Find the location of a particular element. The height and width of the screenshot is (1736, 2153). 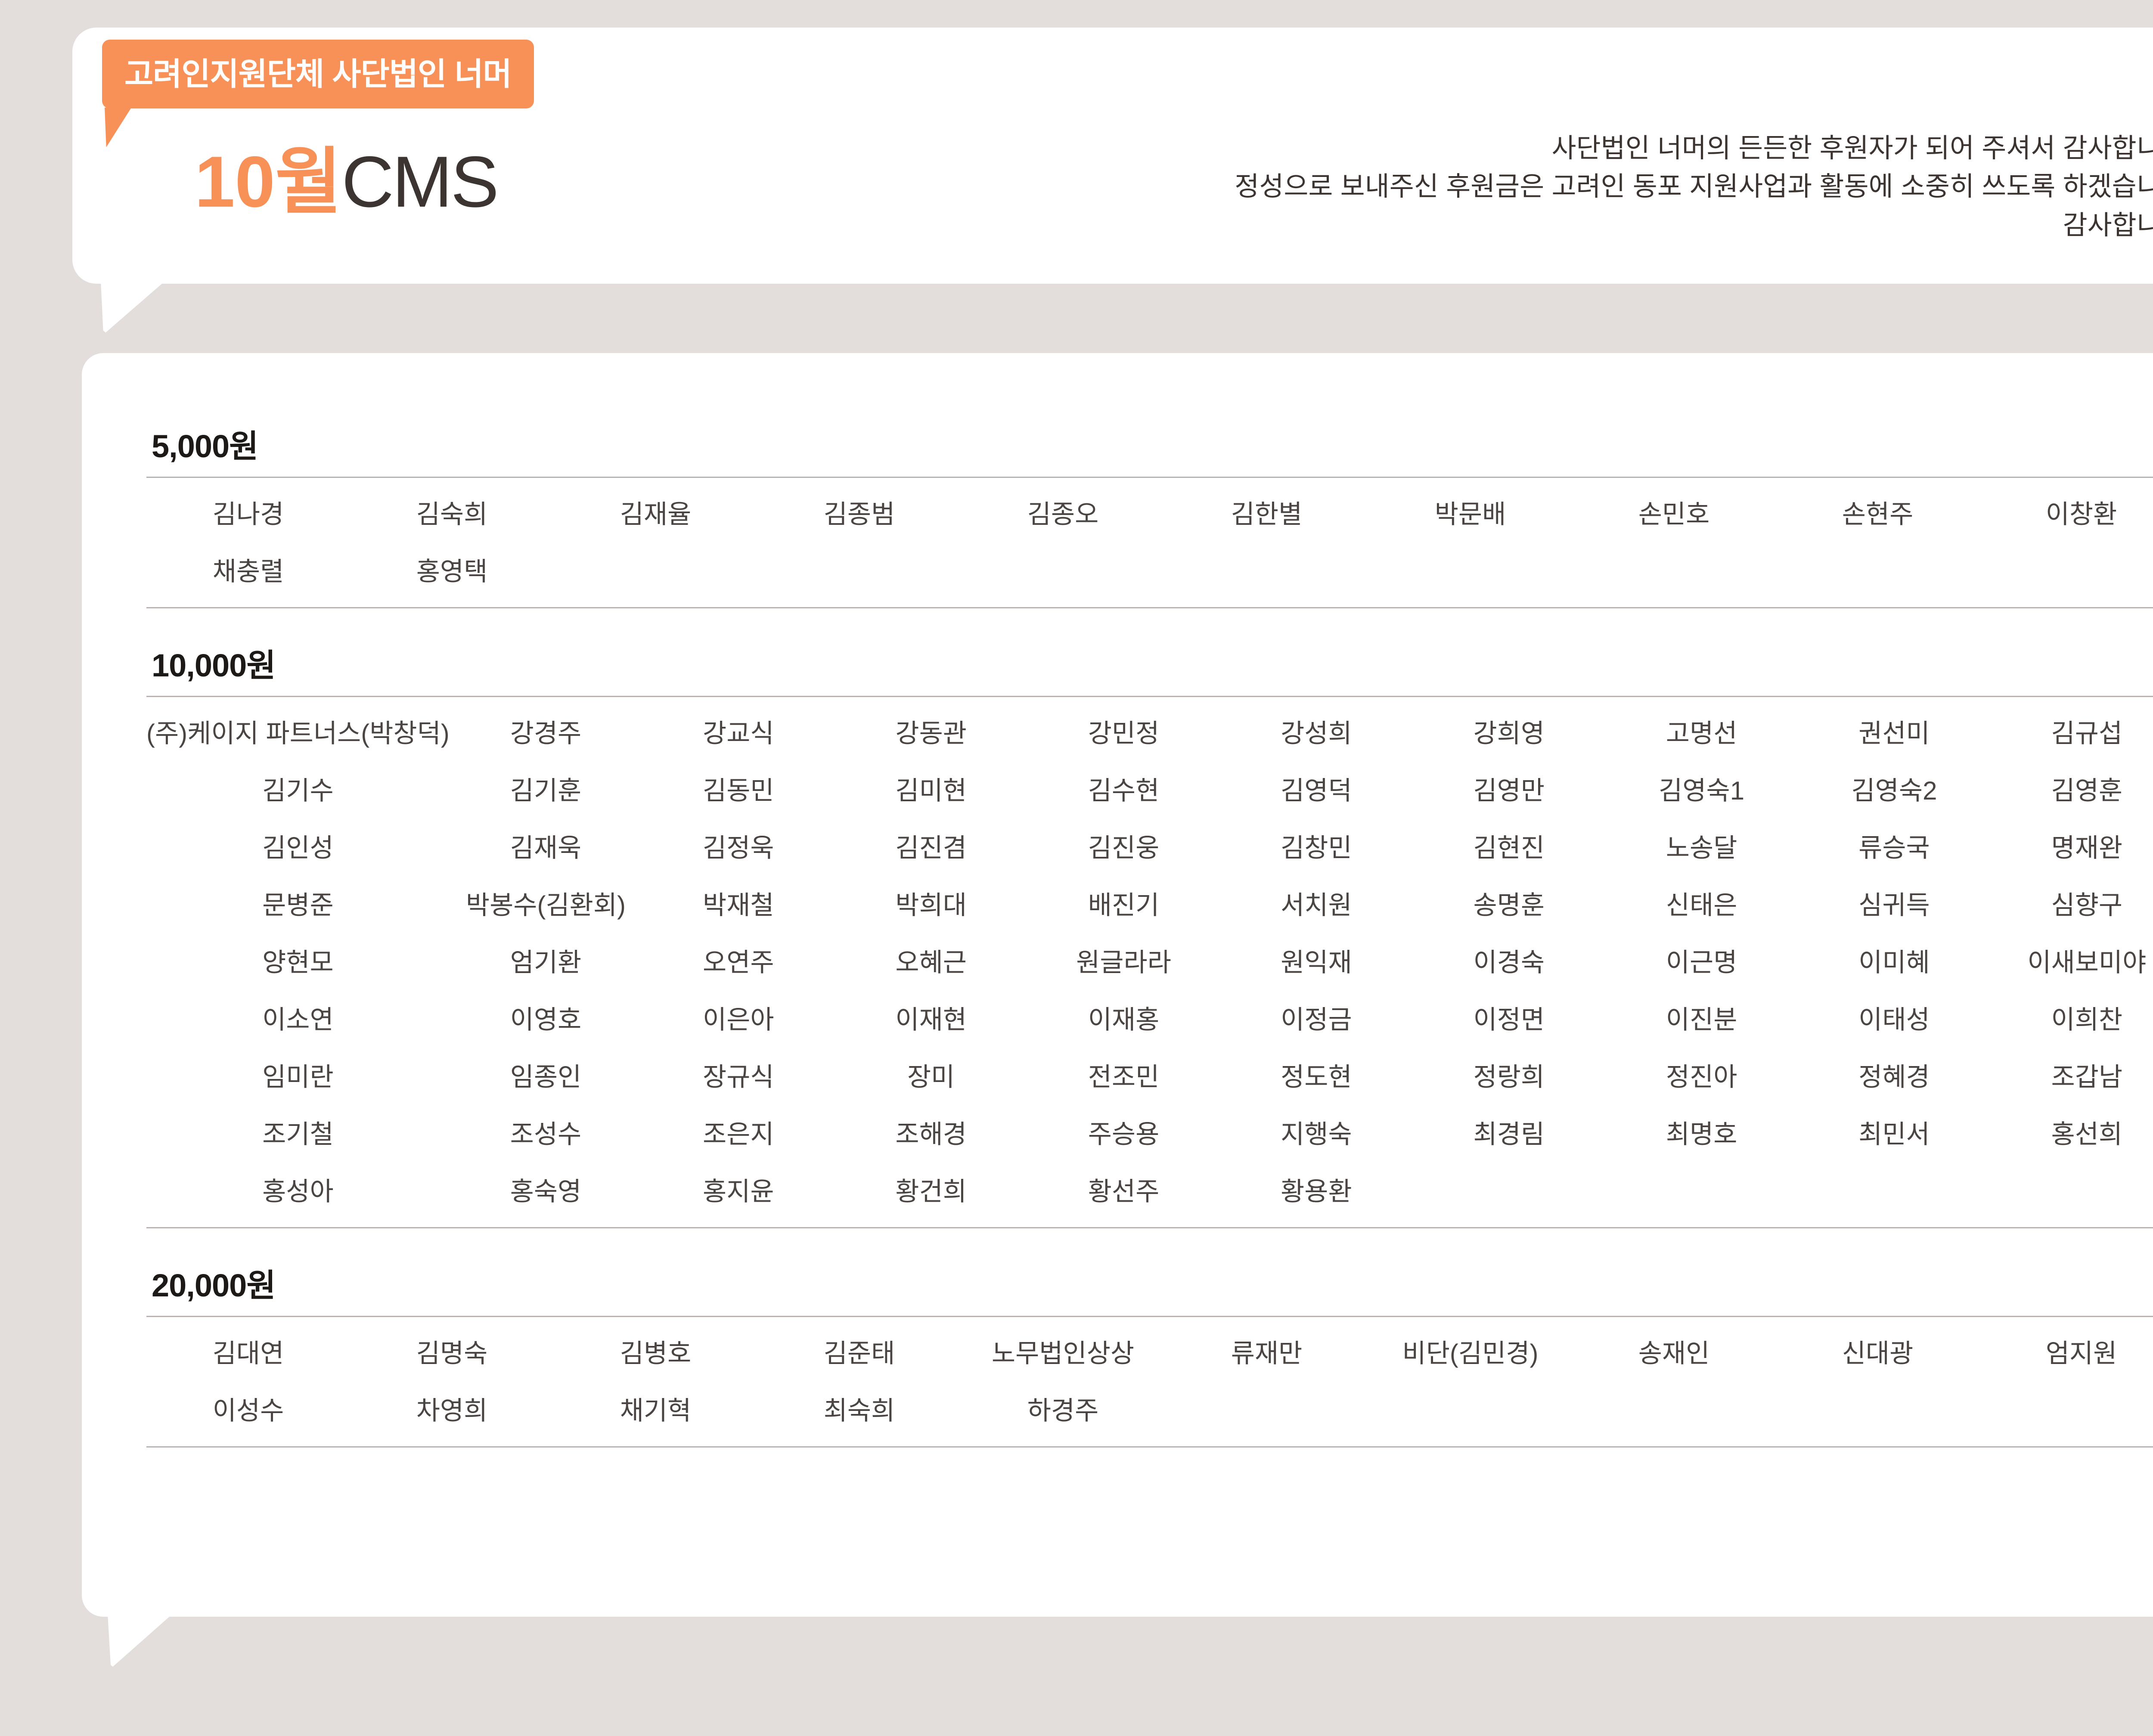

donor-name: 조해경 is located at coordinates (931, 1134).